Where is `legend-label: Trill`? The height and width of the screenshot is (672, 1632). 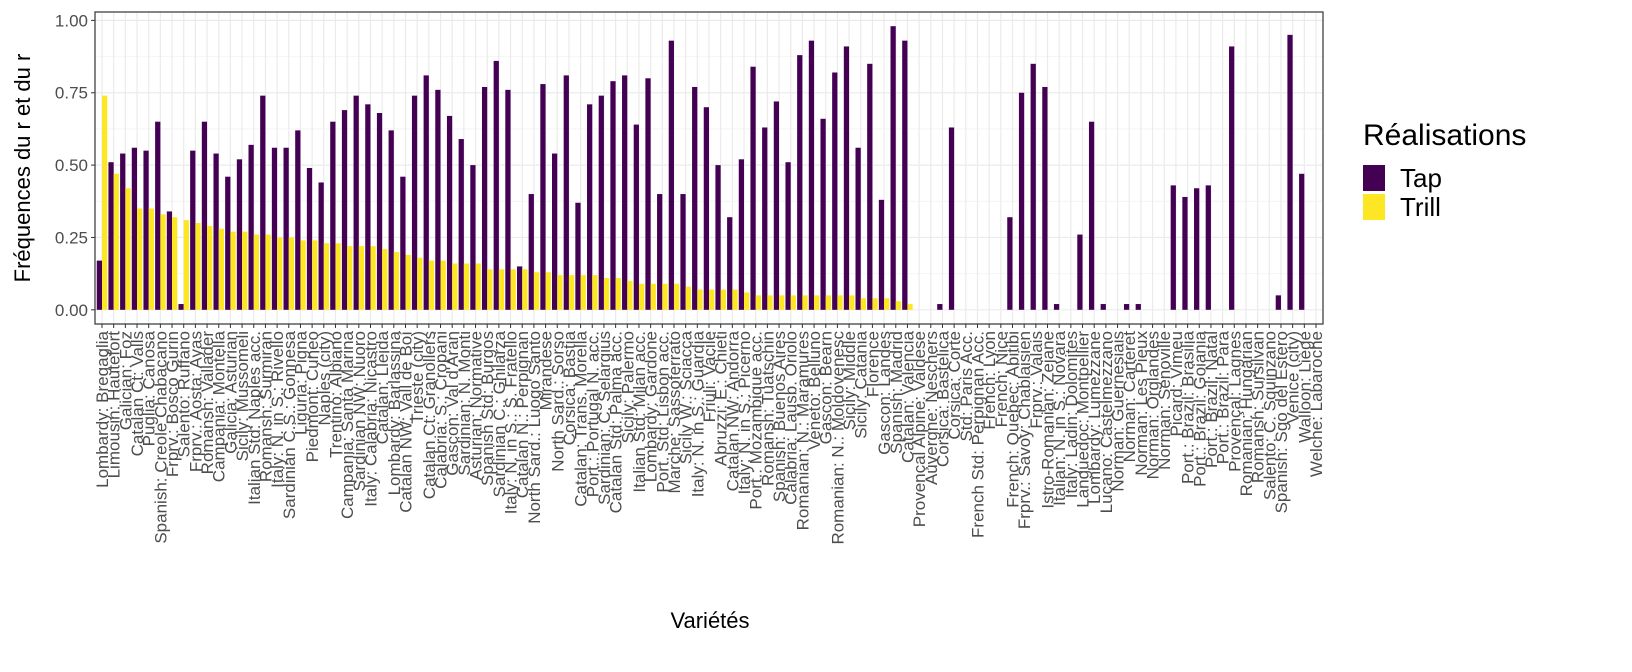 legend-label: Trill is located at coordinates (1420, 207).